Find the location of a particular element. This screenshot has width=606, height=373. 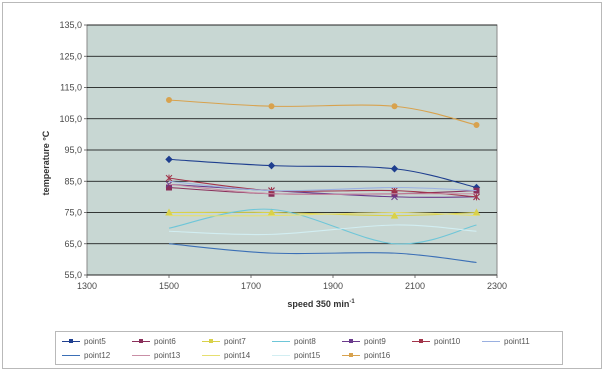

y-tick-label: 65,0 is located at coordinates (73, 244).